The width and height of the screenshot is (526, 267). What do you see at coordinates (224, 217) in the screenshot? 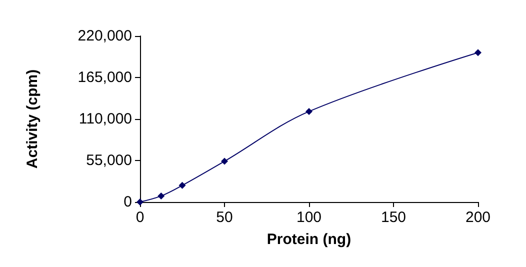
I see `x-tick-label: 50` at bounding box center [224, 217].